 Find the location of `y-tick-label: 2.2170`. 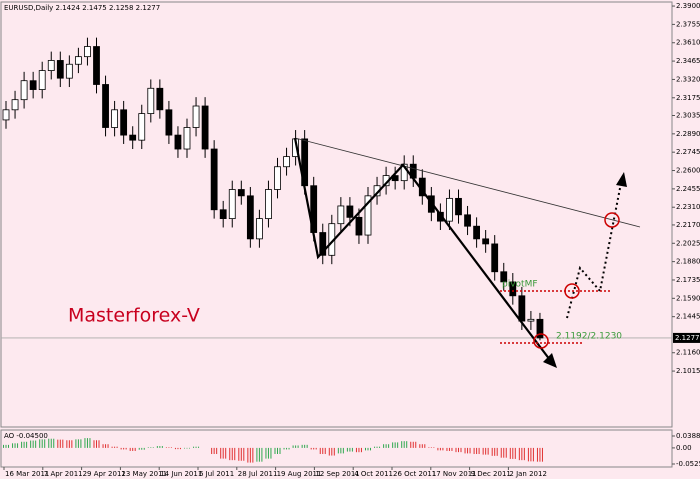

y-tick-label: 2.2170 is located at coordinates (688, 225).